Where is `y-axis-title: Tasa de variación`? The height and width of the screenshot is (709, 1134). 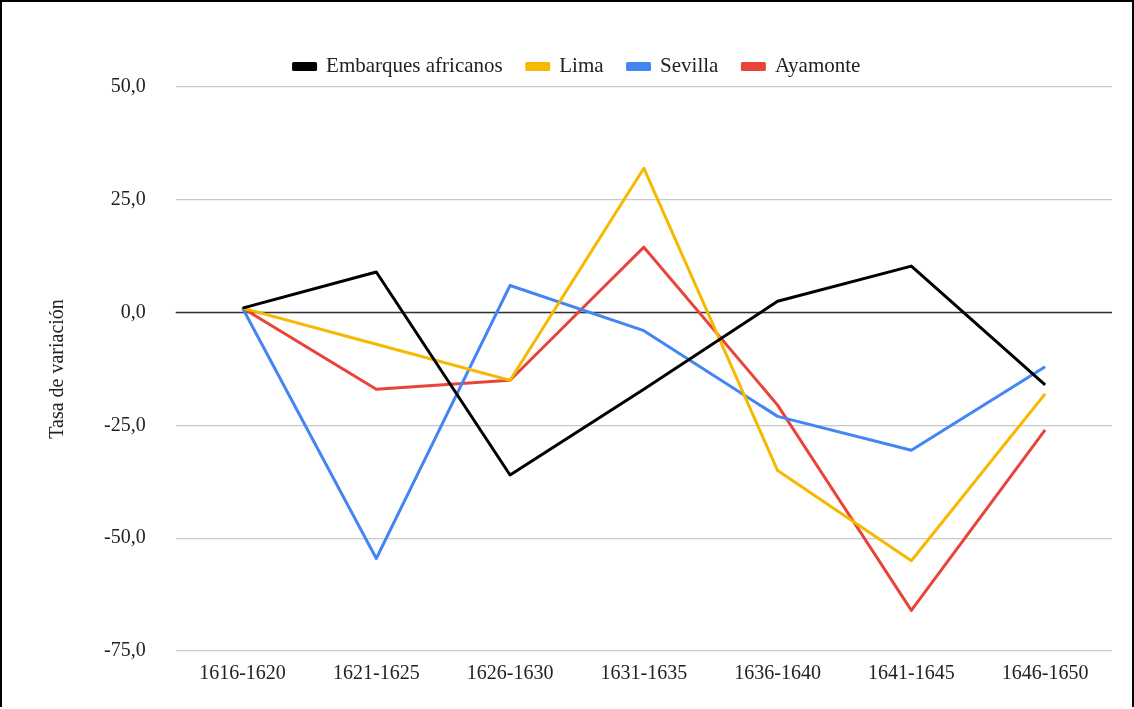 y-axis-title: Tasa de variación is located at coordinates (56, 369).